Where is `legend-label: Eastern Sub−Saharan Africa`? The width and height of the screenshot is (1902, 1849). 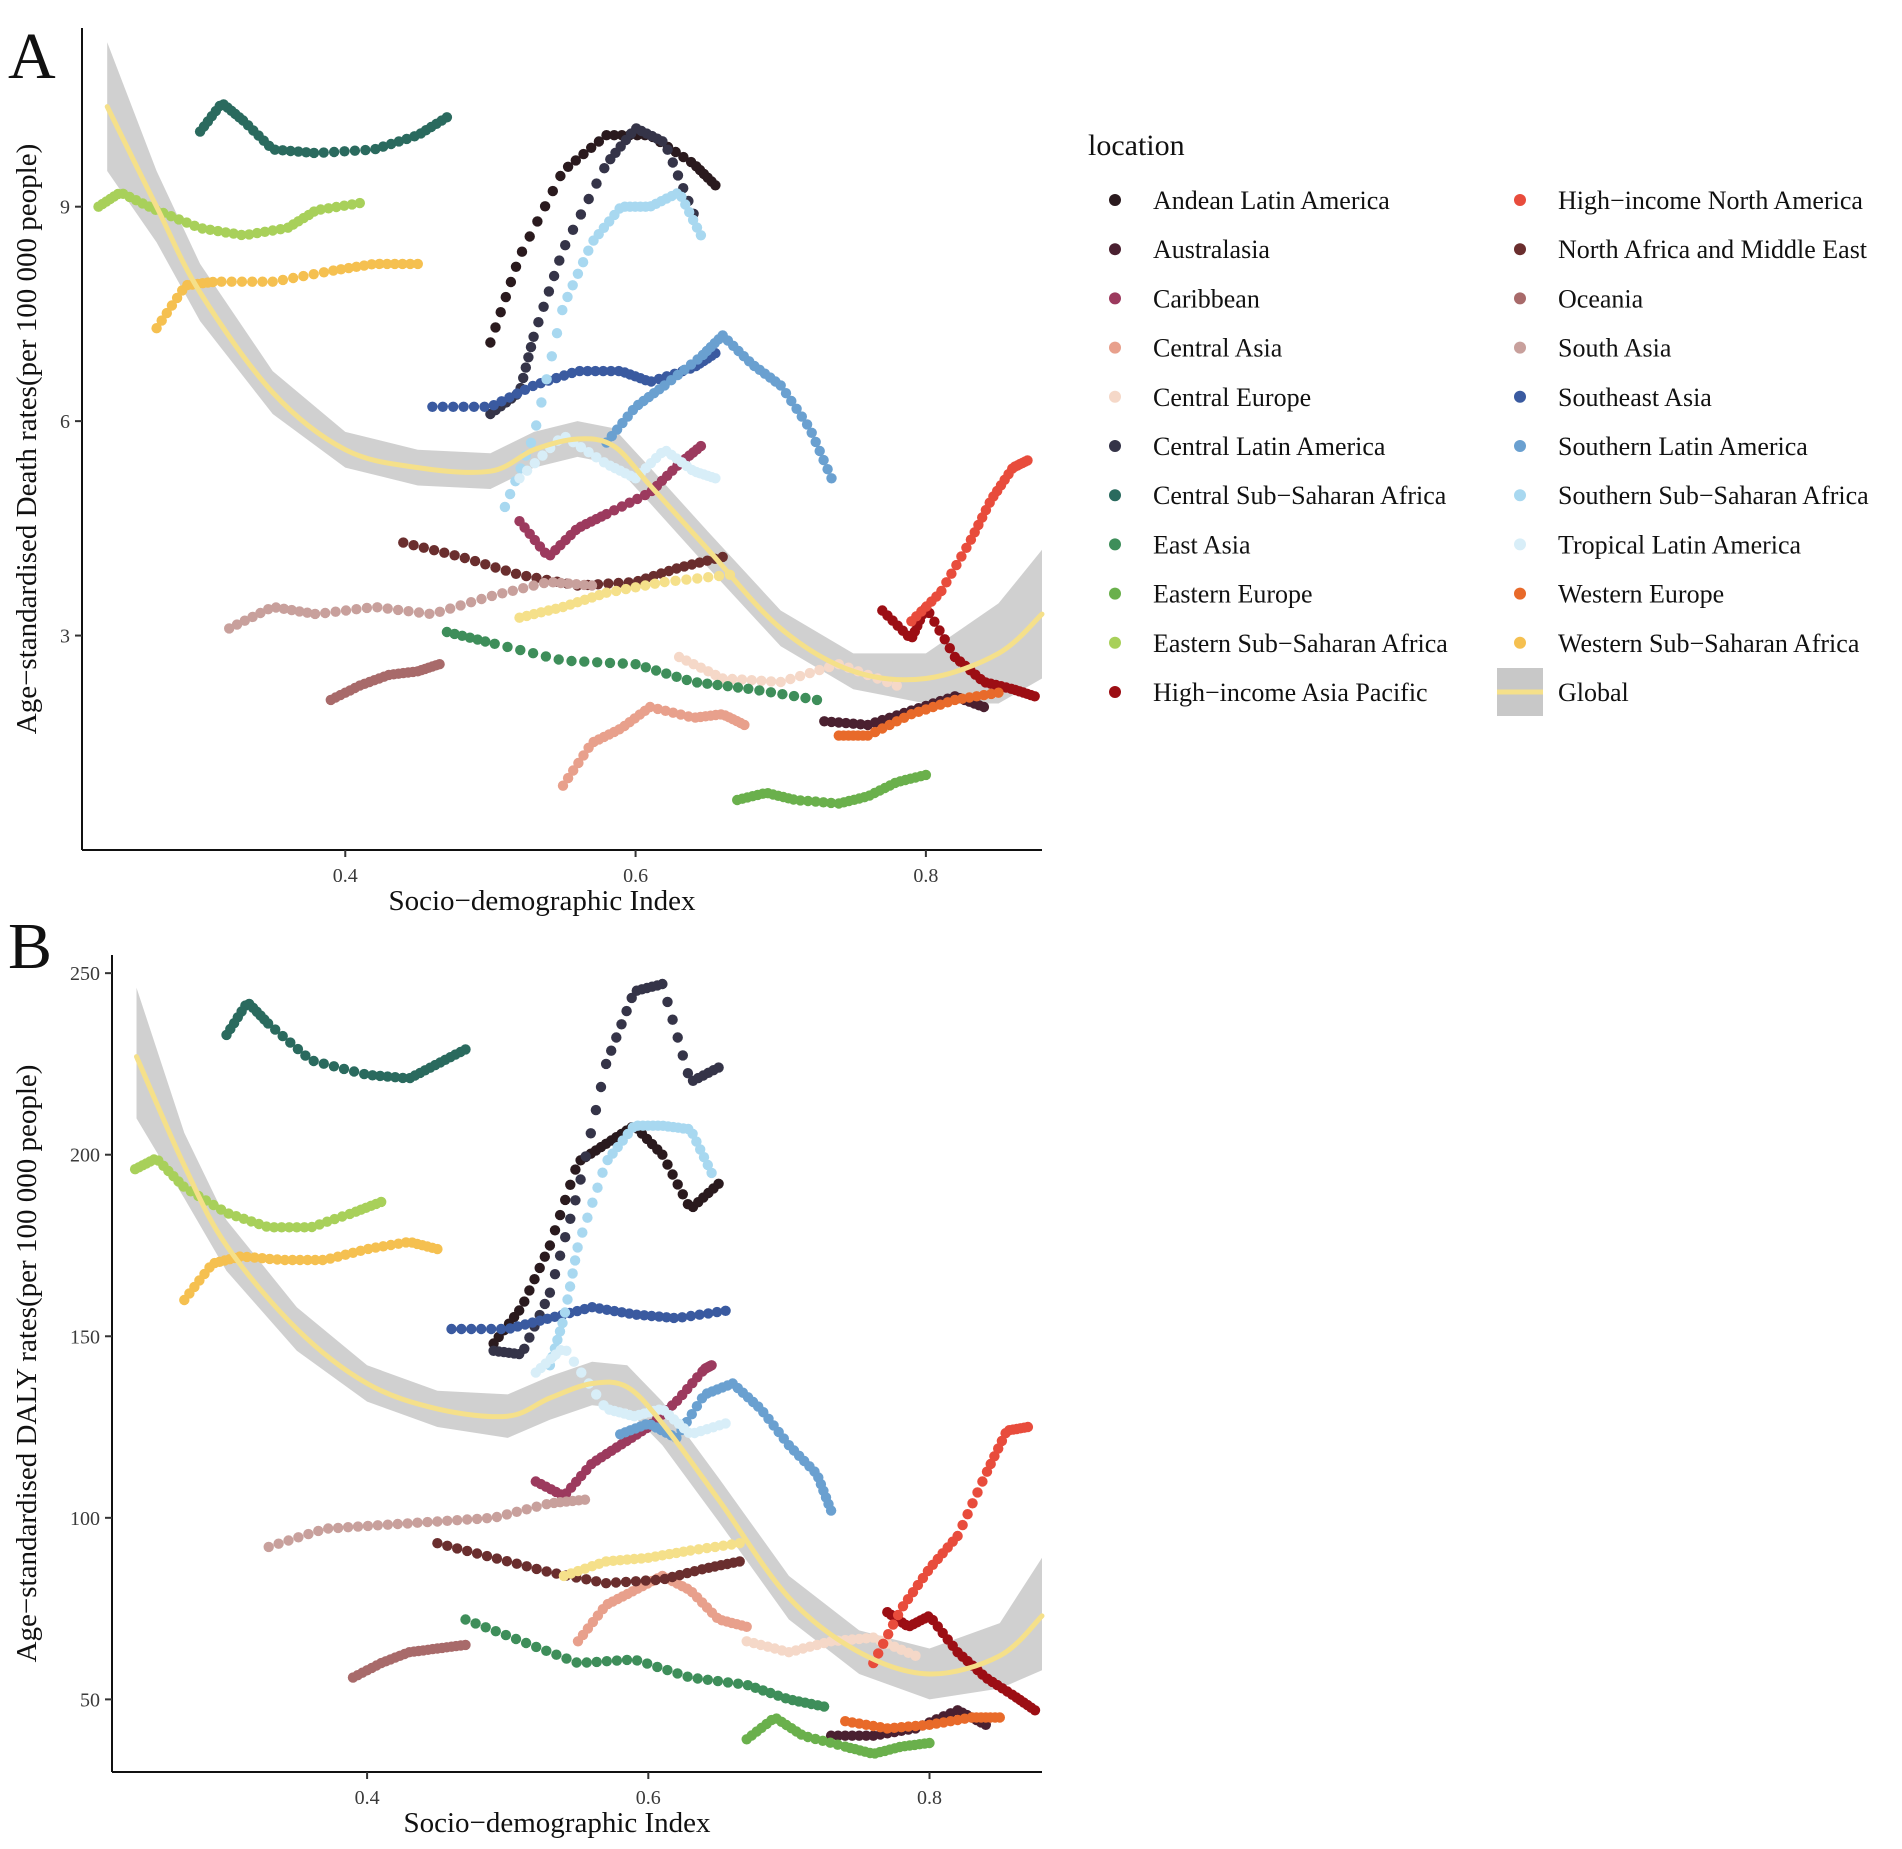 legend-label: Eastern Sub−Saharan Africa is located at coordinates (1300, 643).